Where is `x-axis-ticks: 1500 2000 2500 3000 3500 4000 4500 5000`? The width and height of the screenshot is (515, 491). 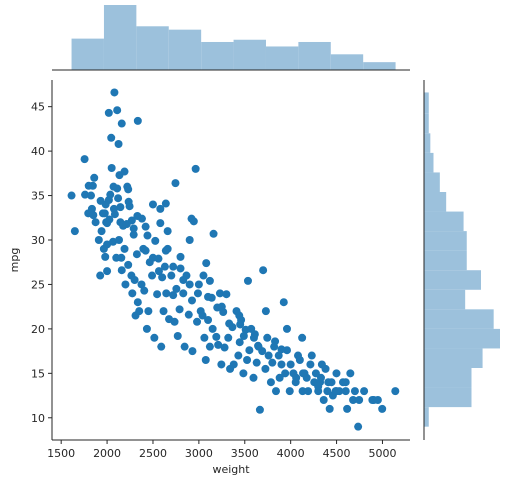
x-axis-ticks: 1500 2000 2500 3000 3500 4000 4500 5000 is located at coordinates (221, 450).